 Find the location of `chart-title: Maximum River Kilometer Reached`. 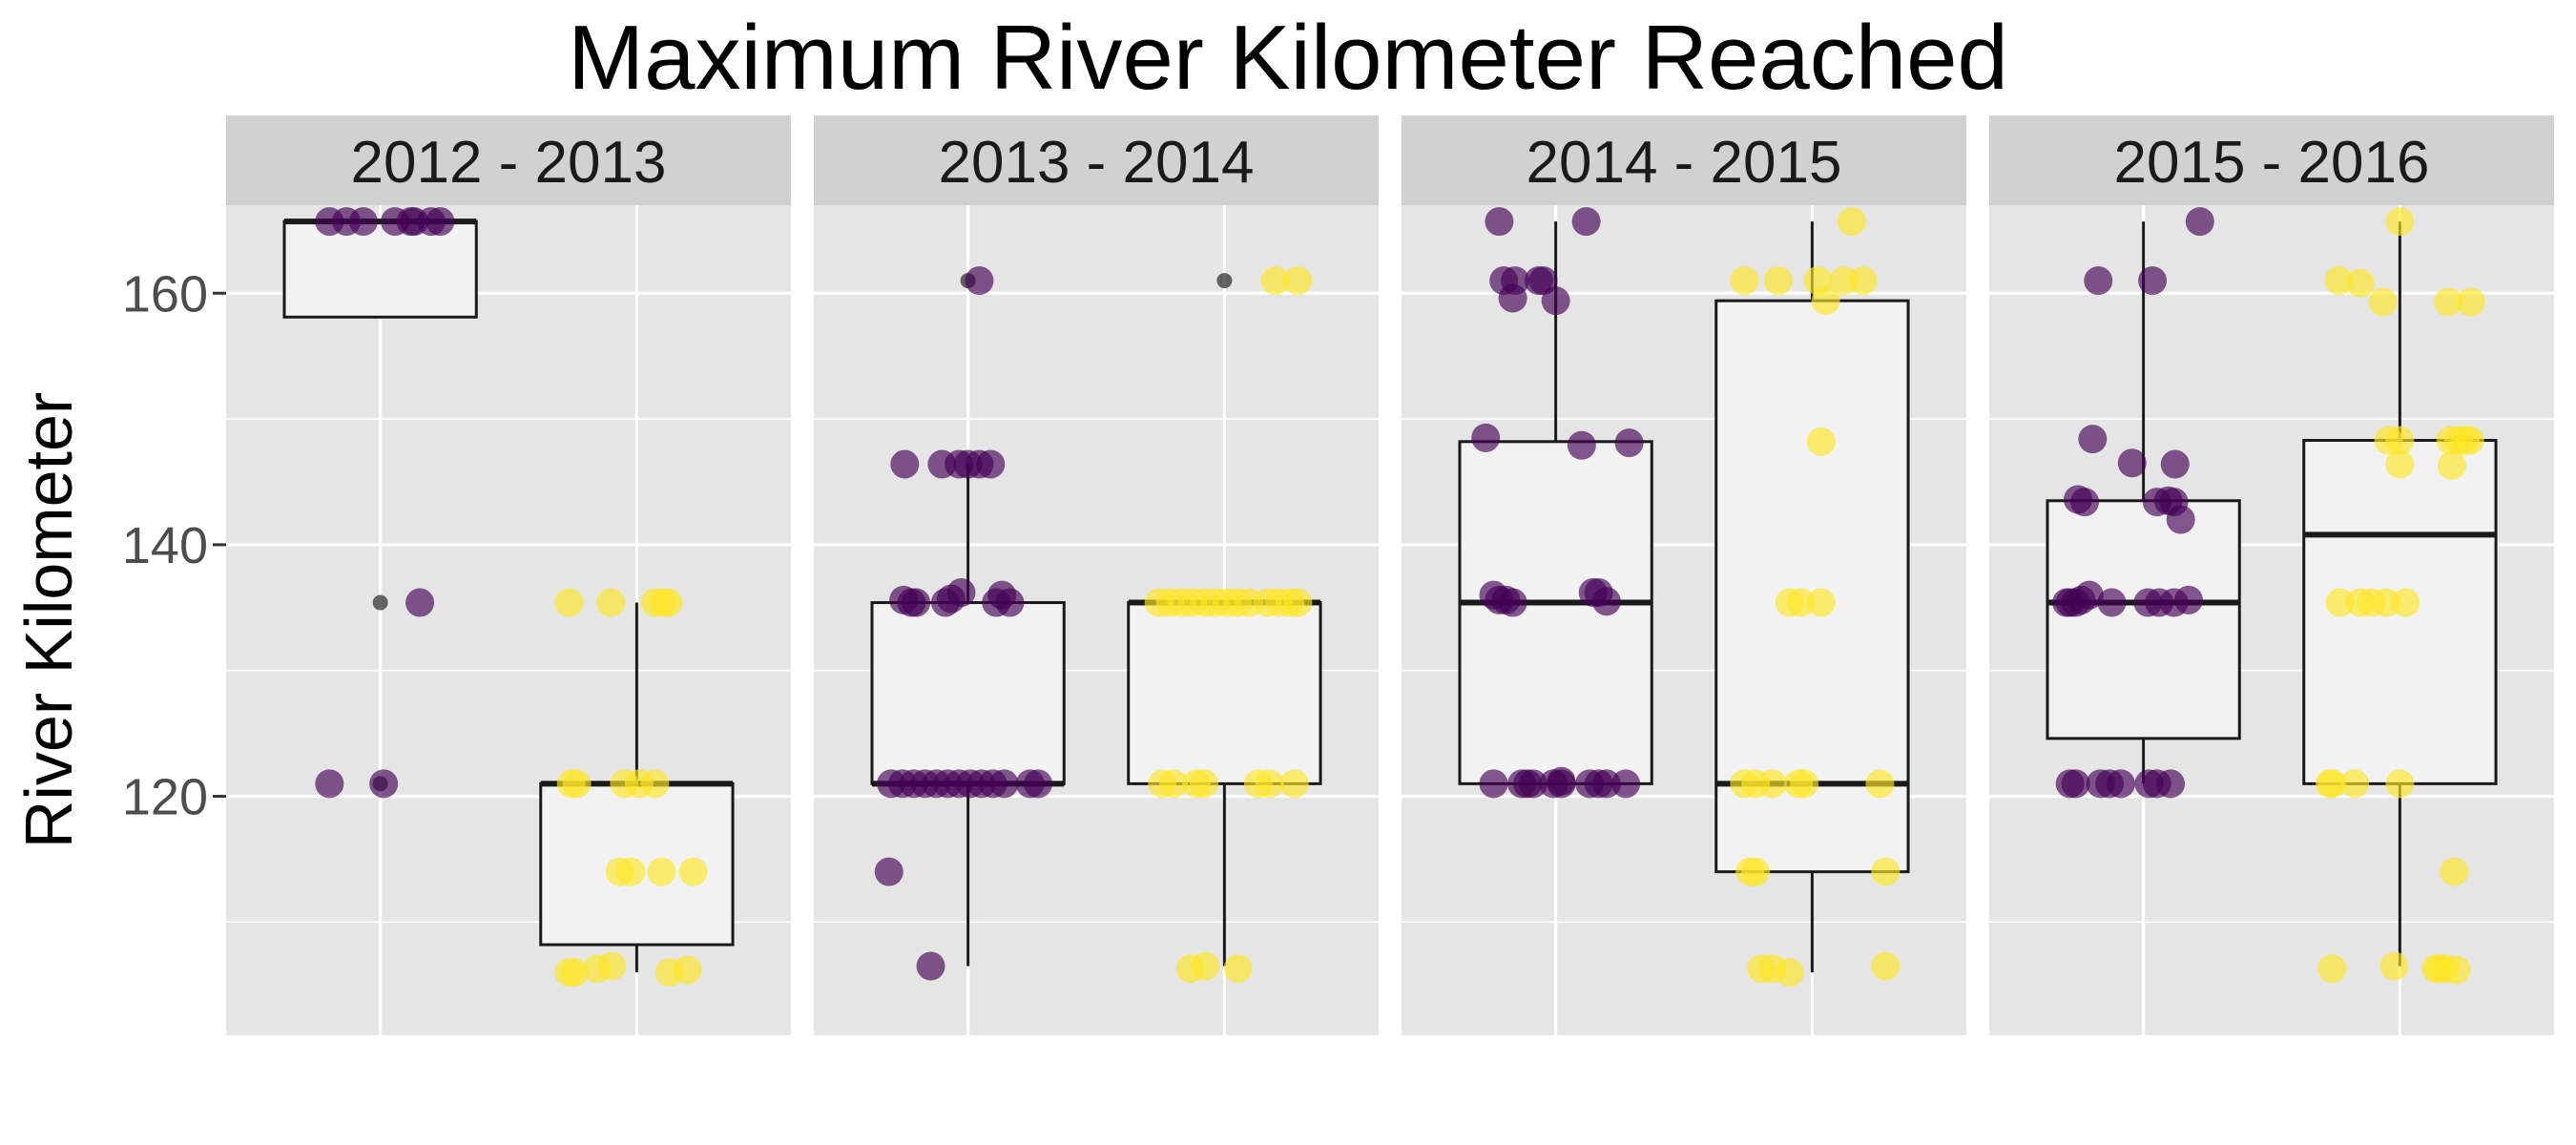

chart-title: Maximum River Kilometer Reached is located at coordinates (1288, 58).